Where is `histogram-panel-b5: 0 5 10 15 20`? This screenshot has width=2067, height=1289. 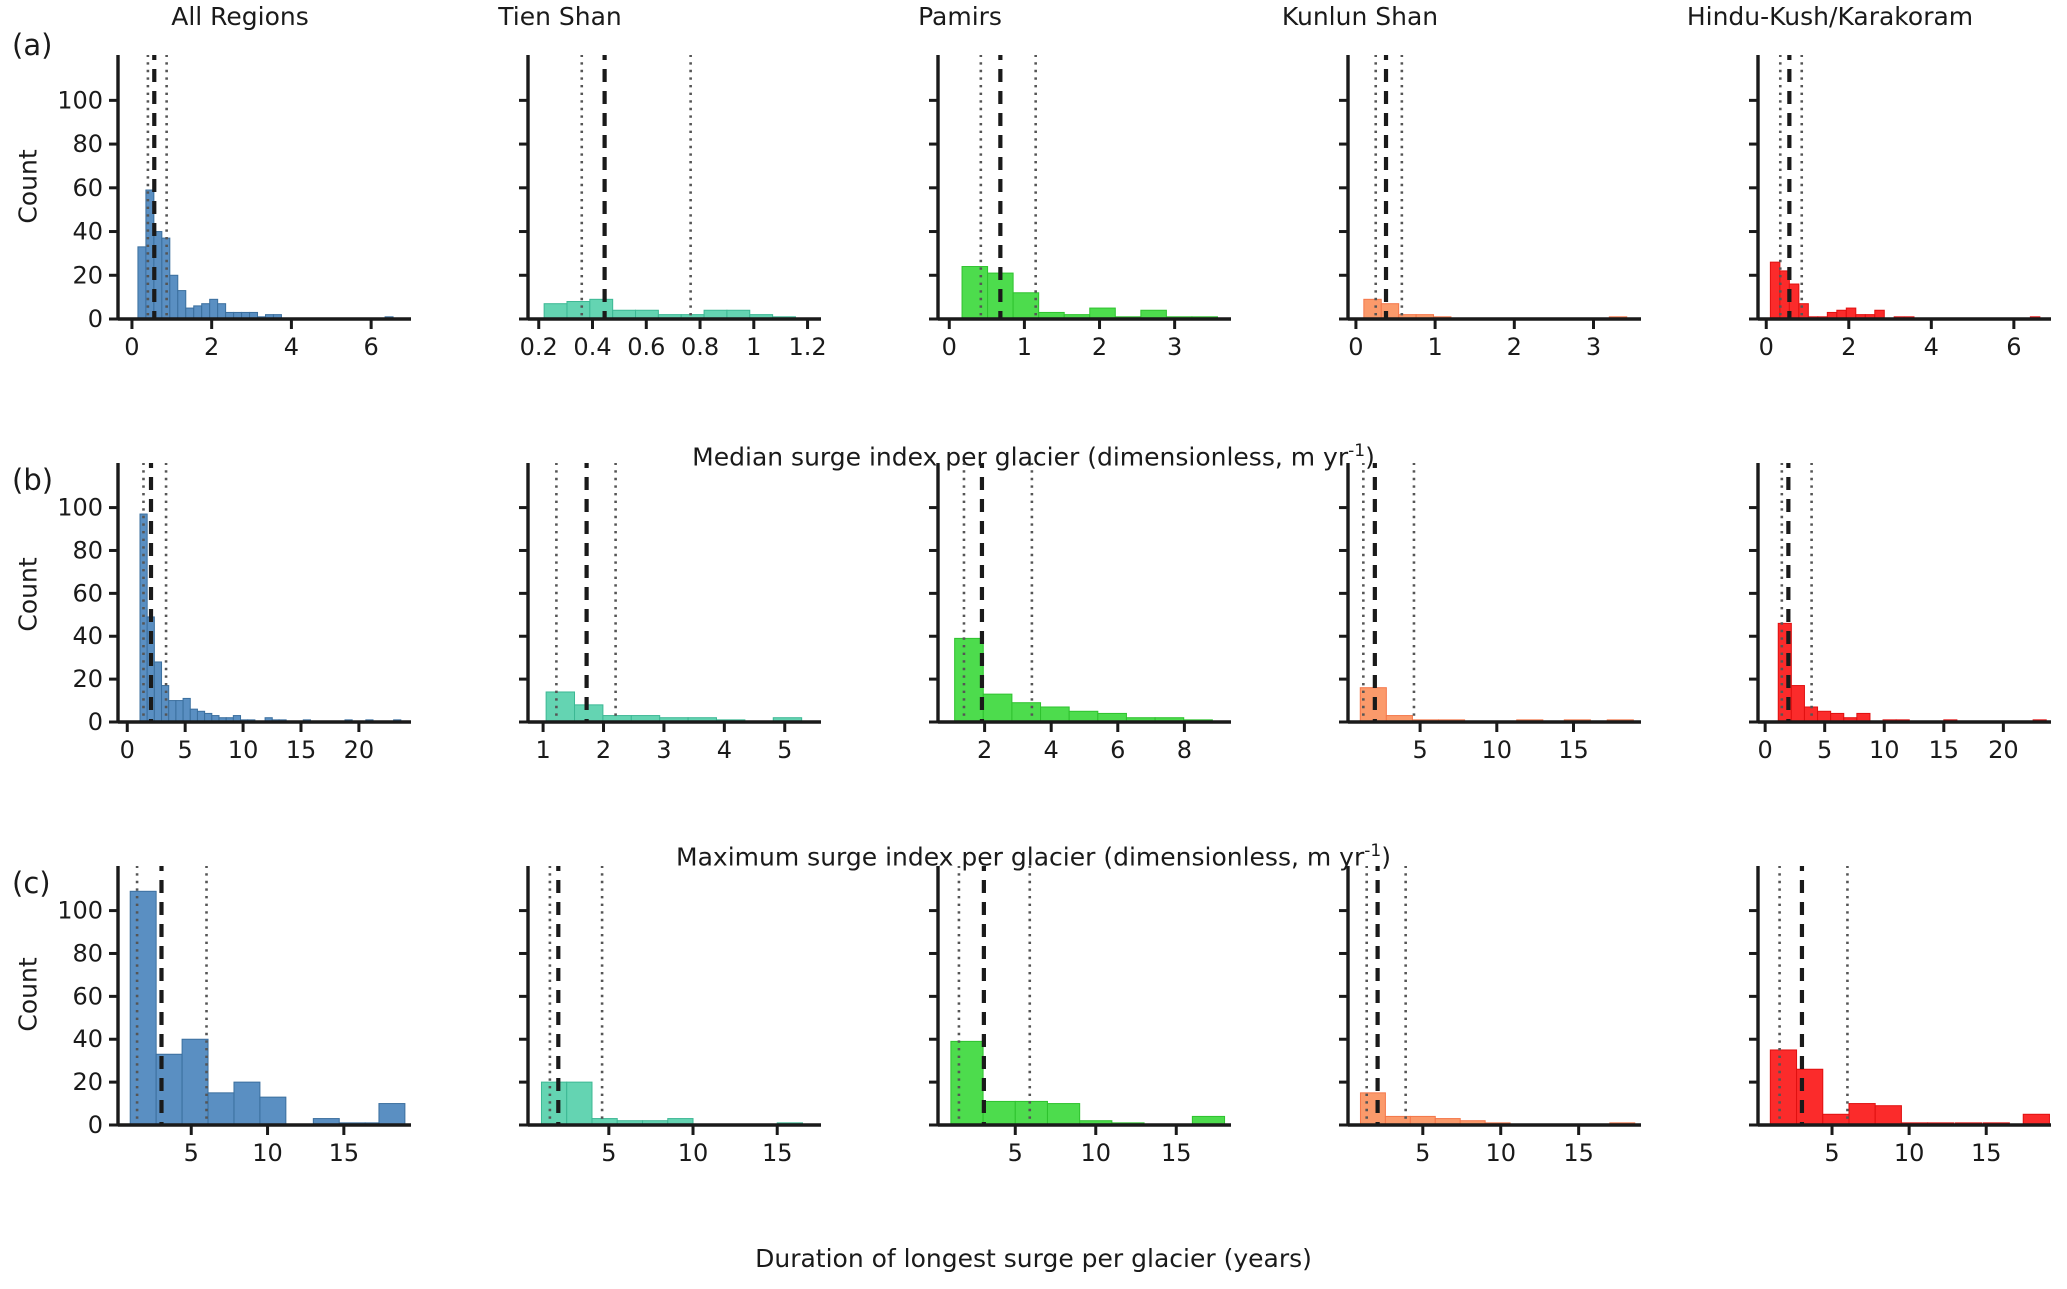
histogram-panel-b5: 0 5 10 15 20 is located at coordinates (1877, 615).